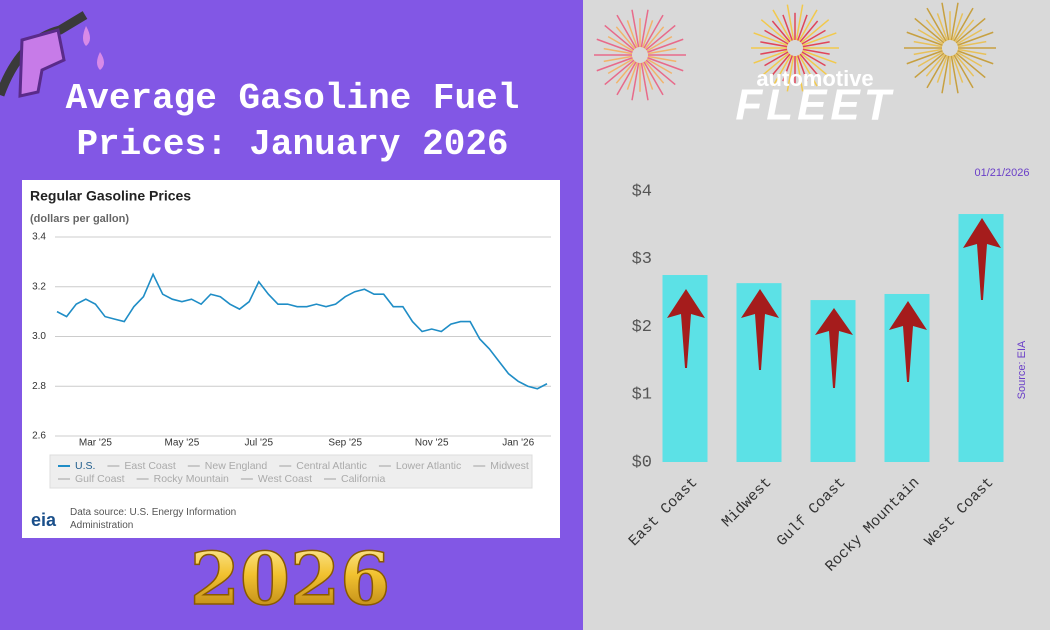  Describe the element at coordinates (642, 327) in the screenshot. I see `y-tick-label: $2` at that location.